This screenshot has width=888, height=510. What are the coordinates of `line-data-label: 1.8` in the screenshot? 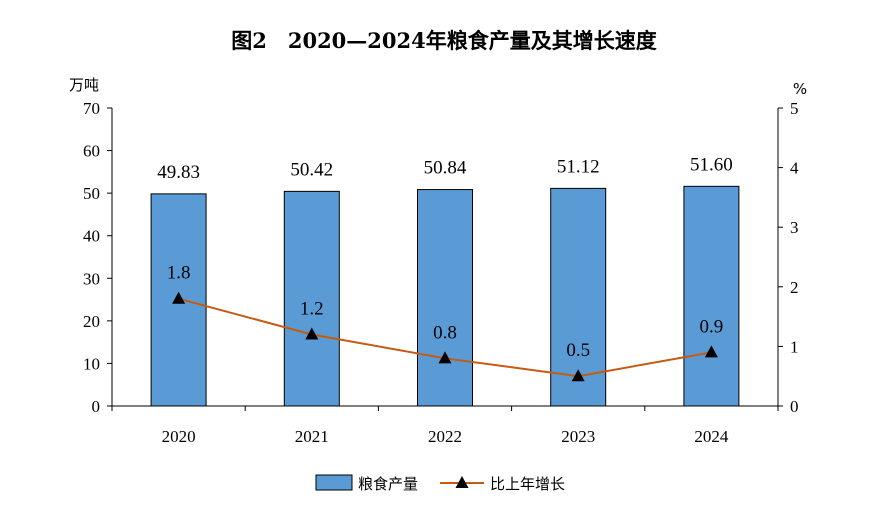 It's located at (179, 273).